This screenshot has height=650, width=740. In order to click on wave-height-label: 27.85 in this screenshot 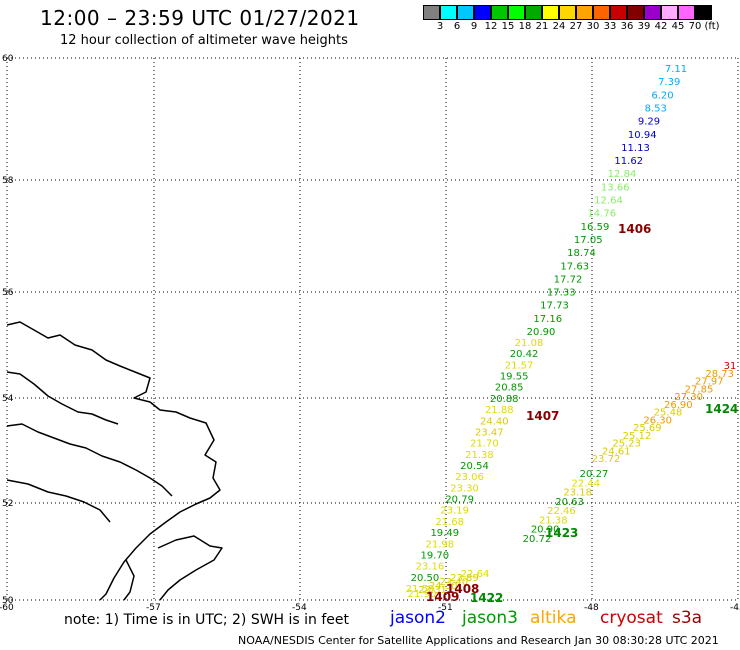, I will do `click(699, 389)`.